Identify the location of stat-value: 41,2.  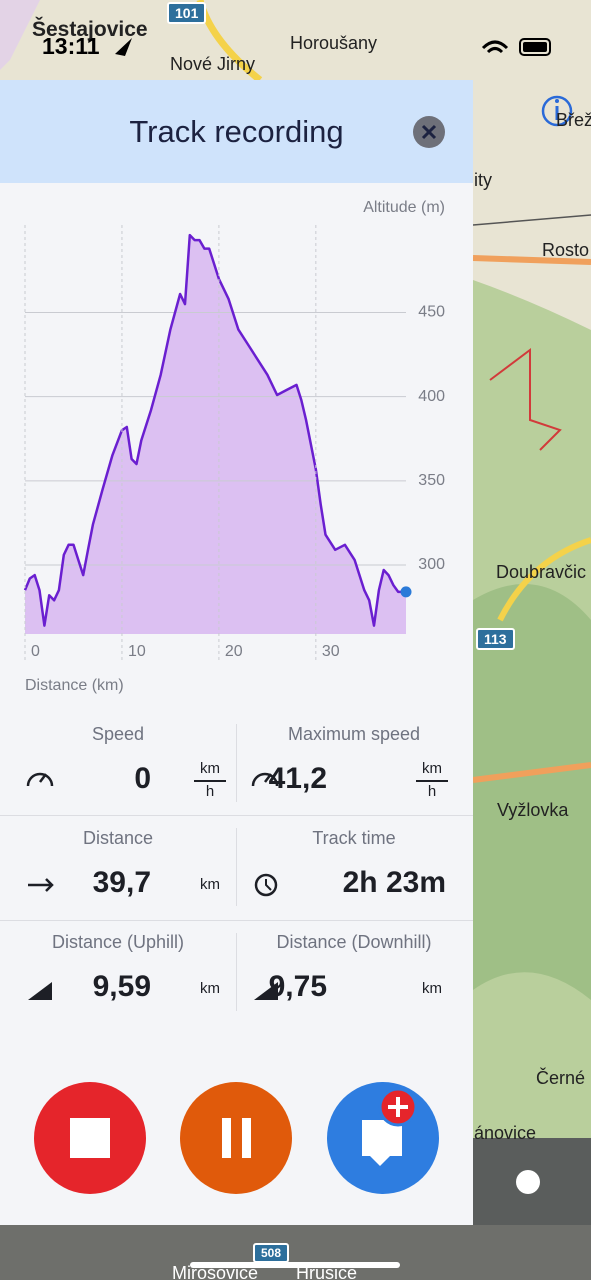
(297, 778).